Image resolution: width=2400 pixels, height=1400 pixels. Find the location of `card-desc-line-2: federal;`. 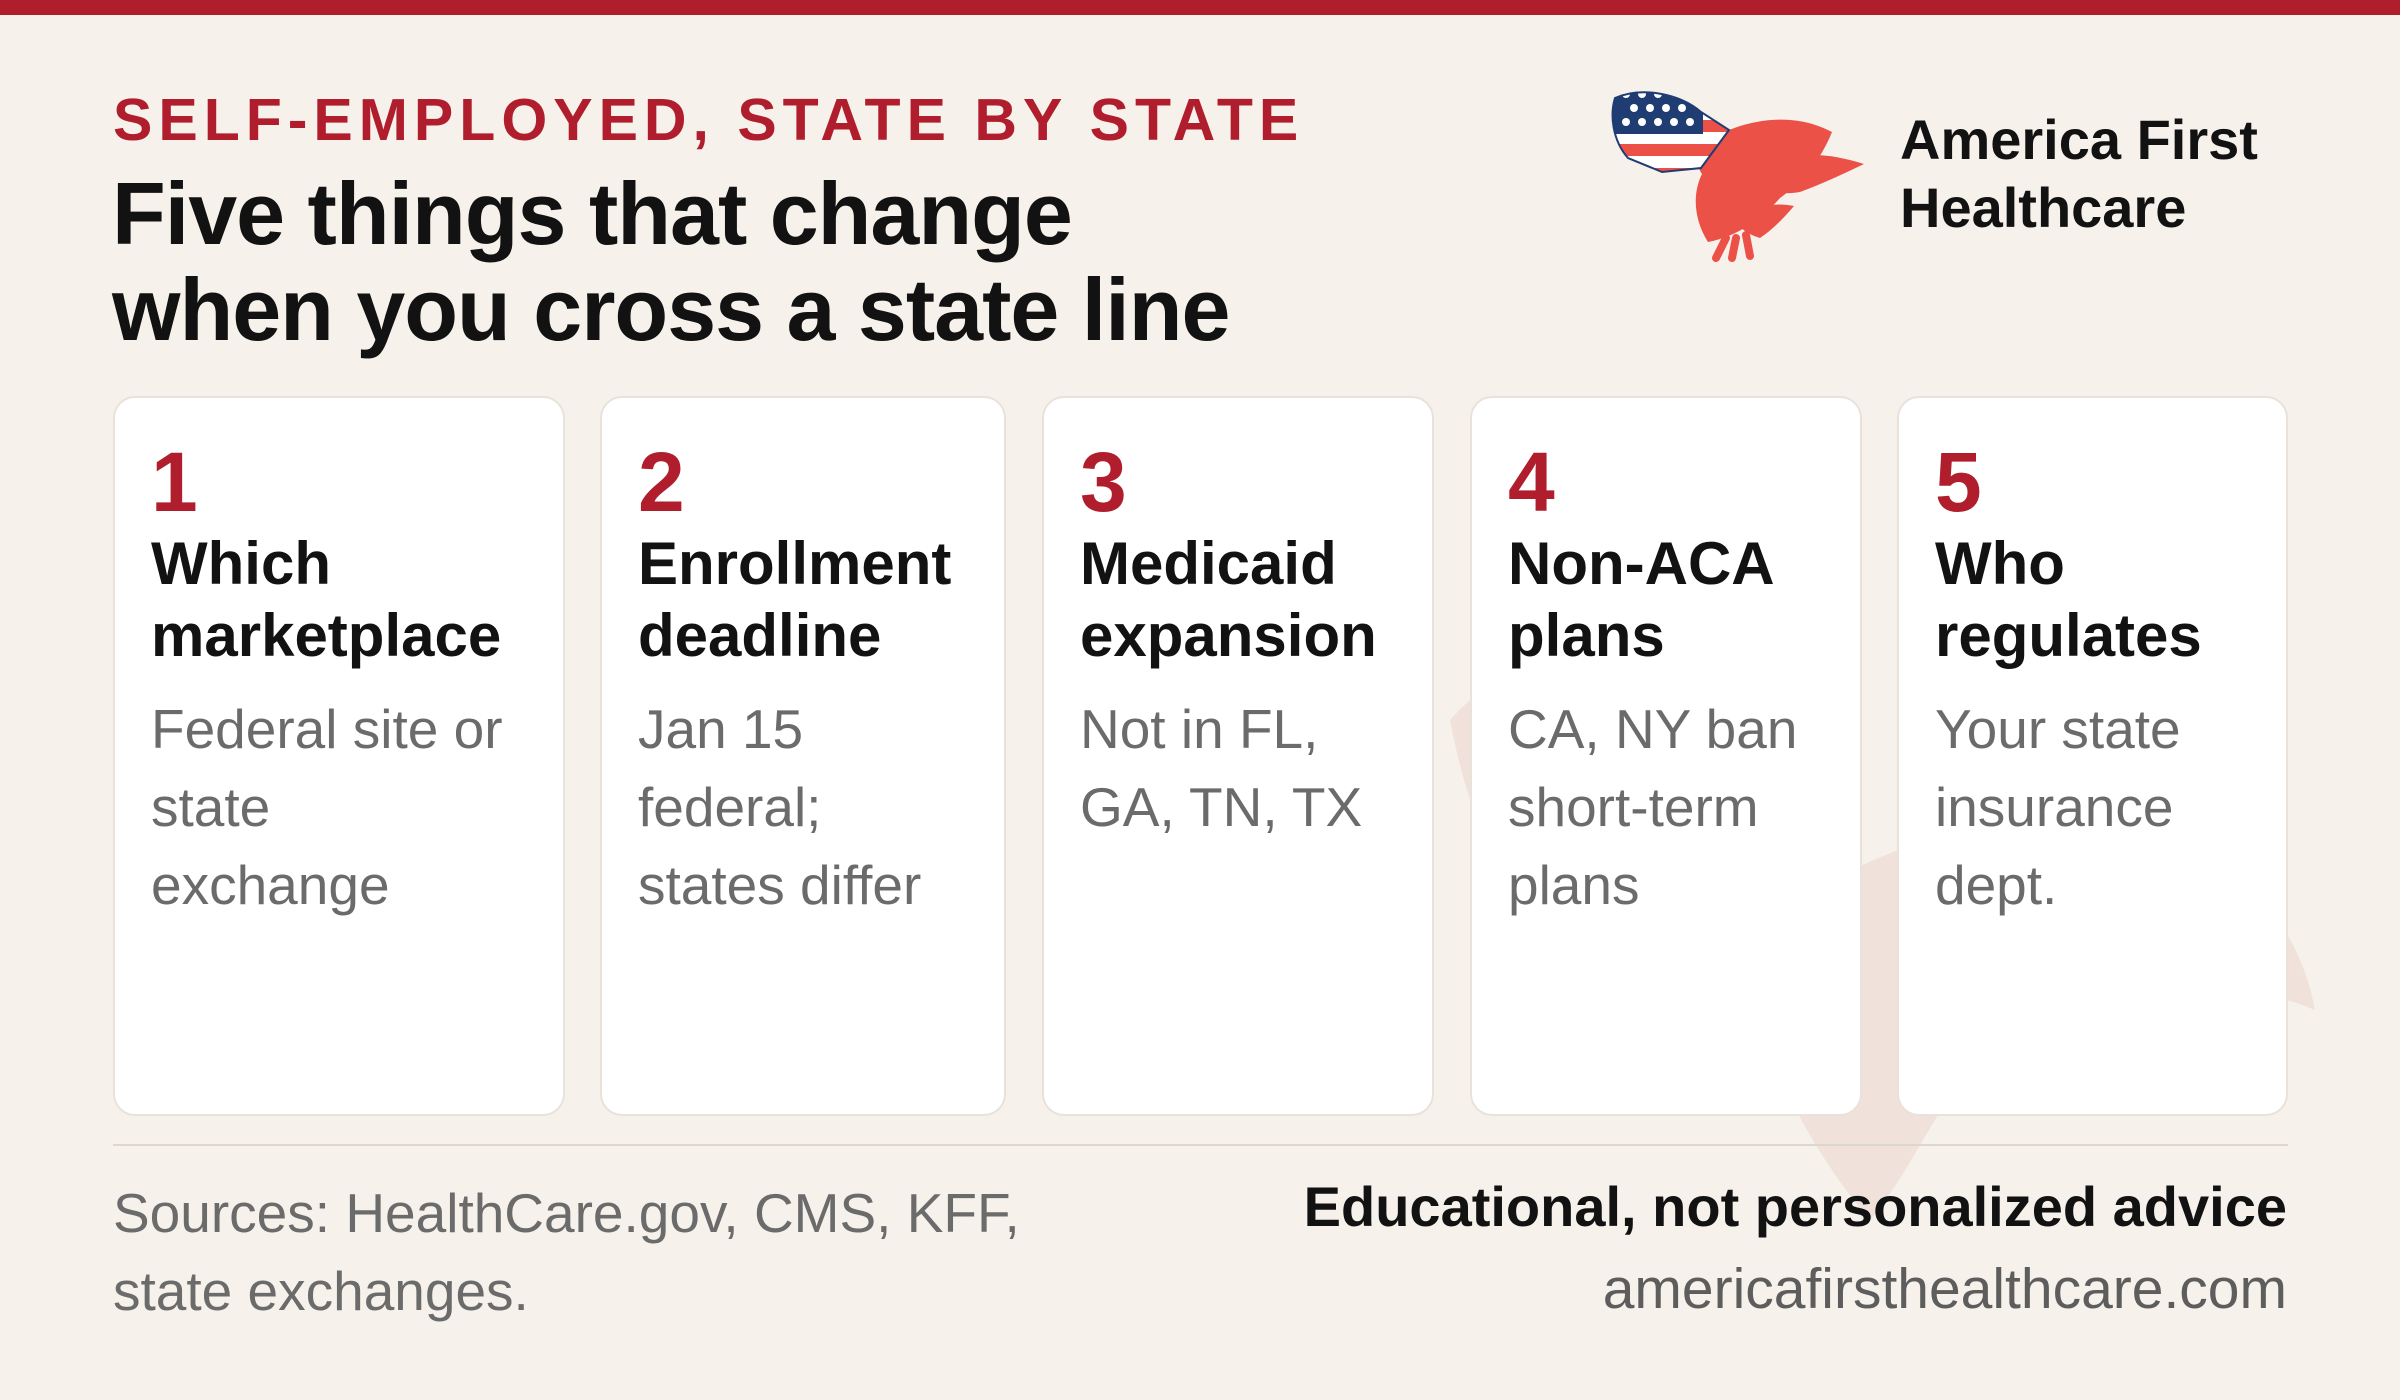

card-desc-line-2: federal; is located at coordinates (730, 807).